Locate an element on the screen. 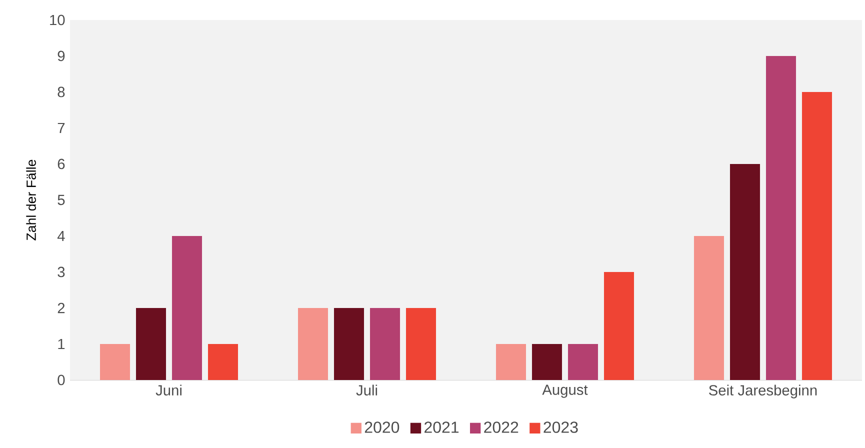 The image size is (865, 448). y-tick-label: 10 is located at coordinates (57, 20).